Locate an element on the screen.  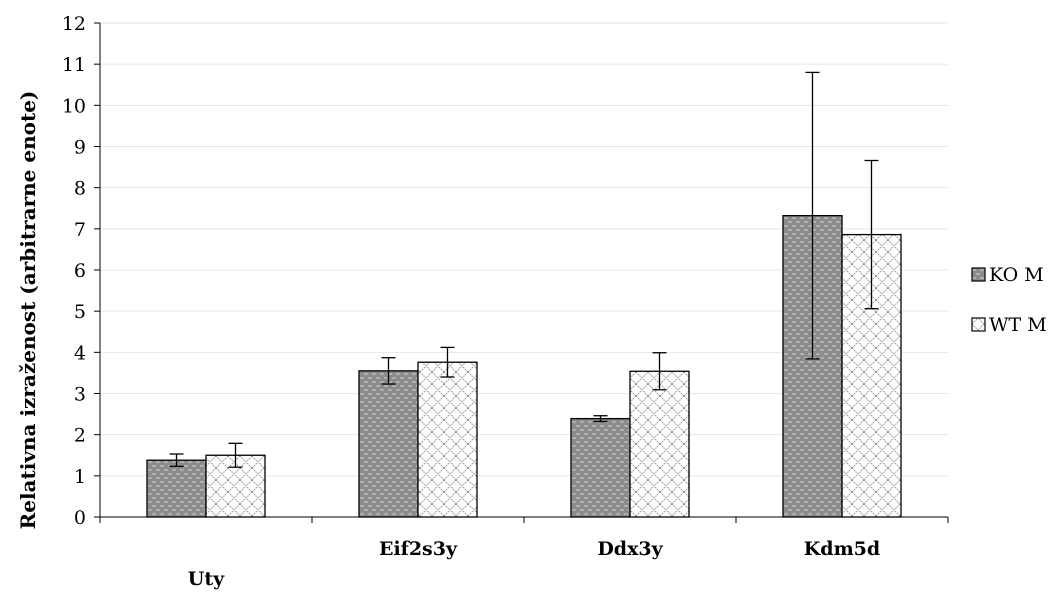
x-tick-label: Ddx3y is located at coordinates (630, 549).